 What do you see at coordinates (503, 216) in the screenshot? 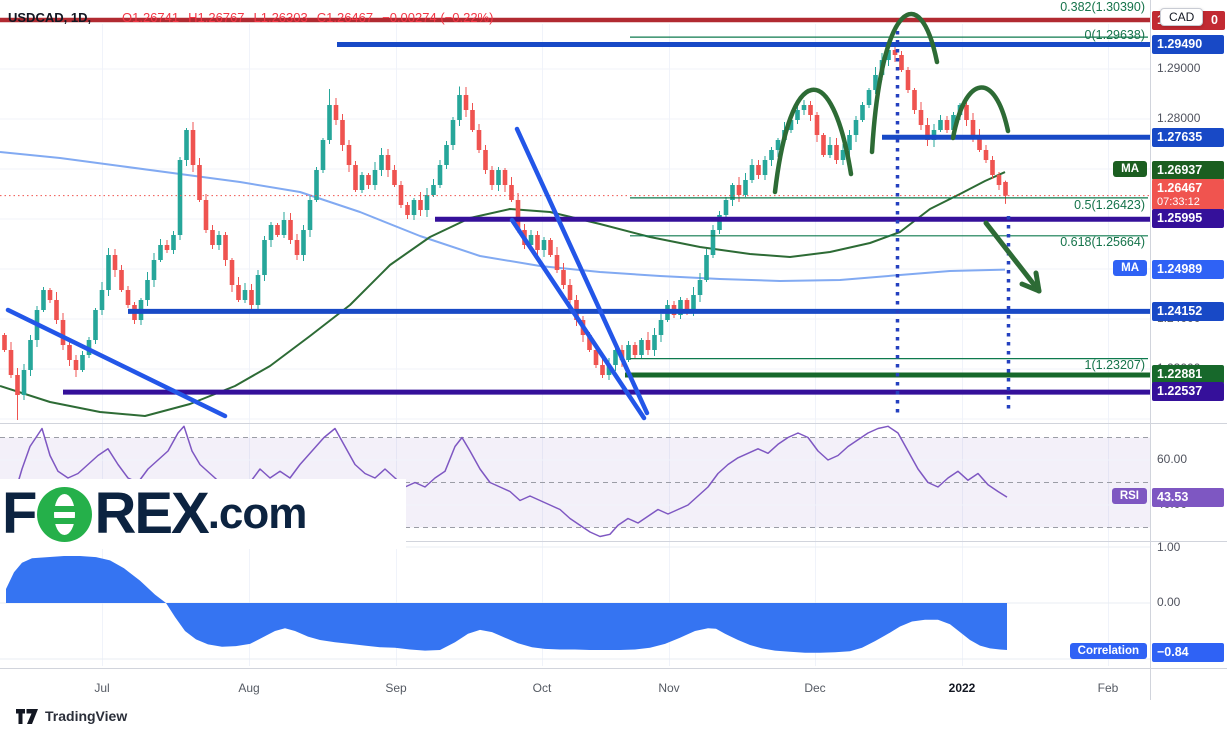
I see `ma-slow-line` at bounding box center [503, 216].